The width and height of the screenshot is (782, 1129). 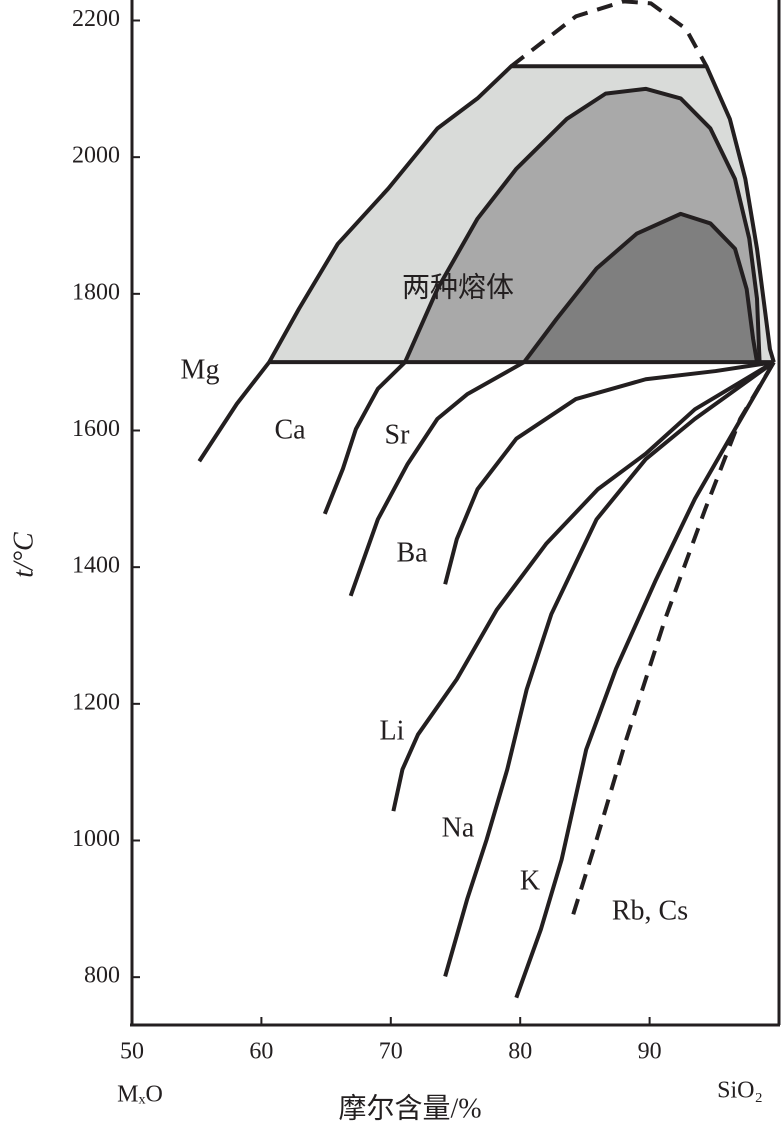 What do you see at coordinates (520, 1052) in the screenshot?
I see `x-tick-label: 80` at bounding box center [520, 1052].